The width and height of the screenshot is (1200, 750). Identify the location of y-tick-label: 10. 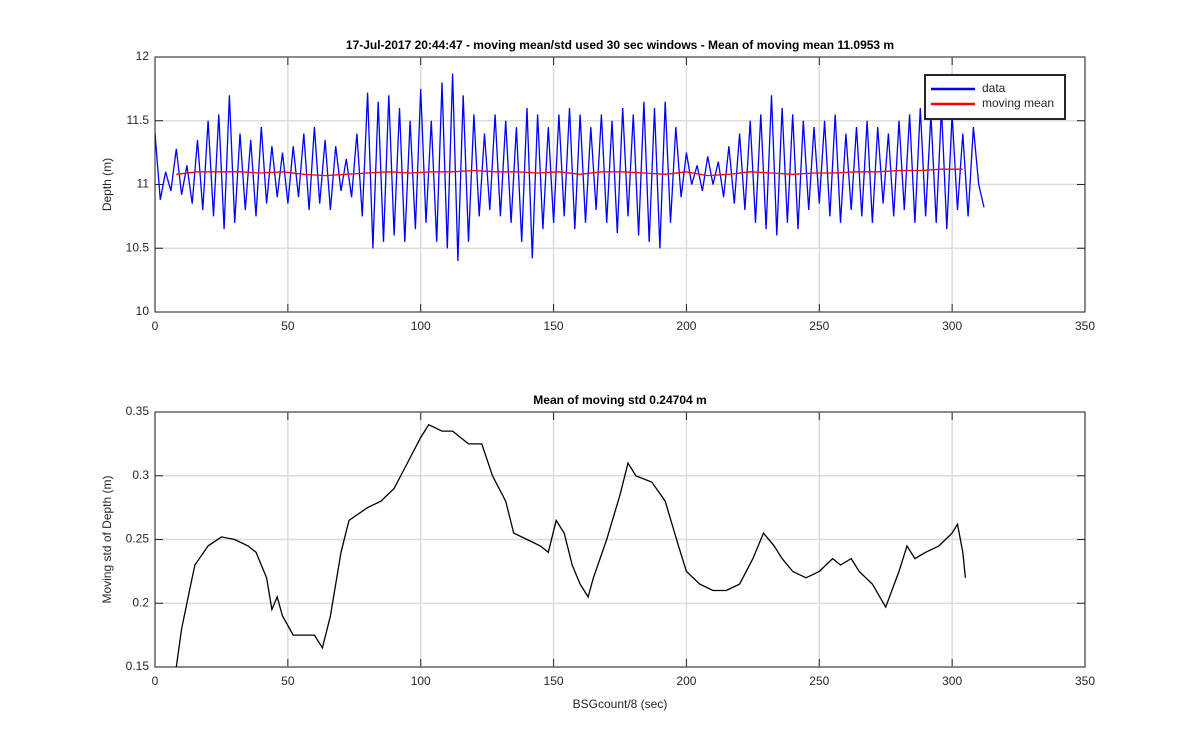
(143, 311).